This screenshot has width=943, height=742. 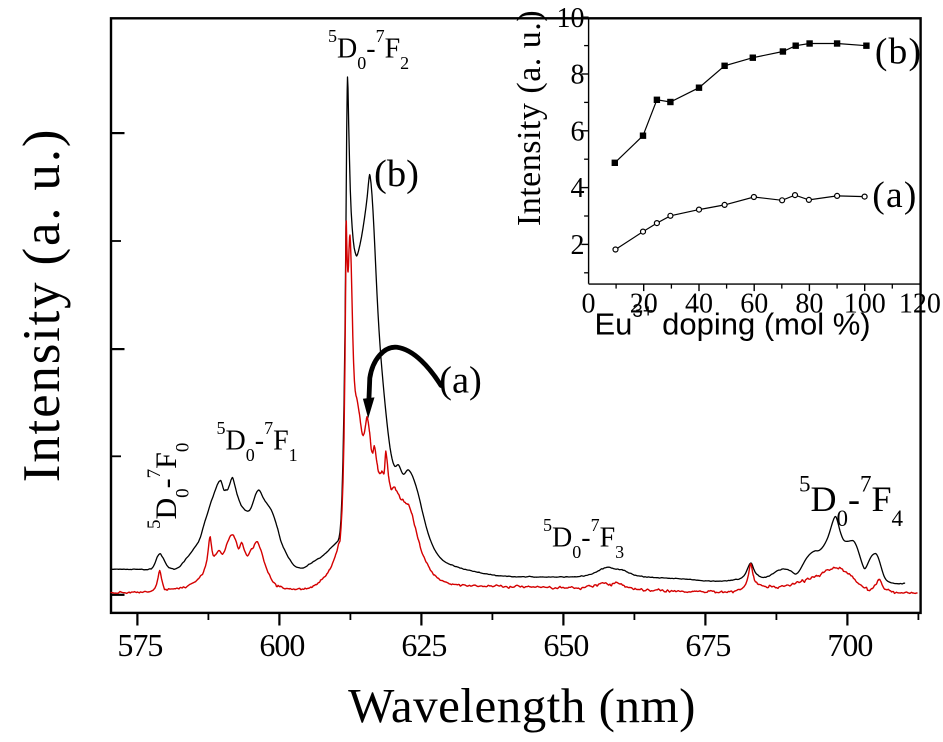 I want to click on svg-text: 5D0-7F0, so click(x=169, y=486).